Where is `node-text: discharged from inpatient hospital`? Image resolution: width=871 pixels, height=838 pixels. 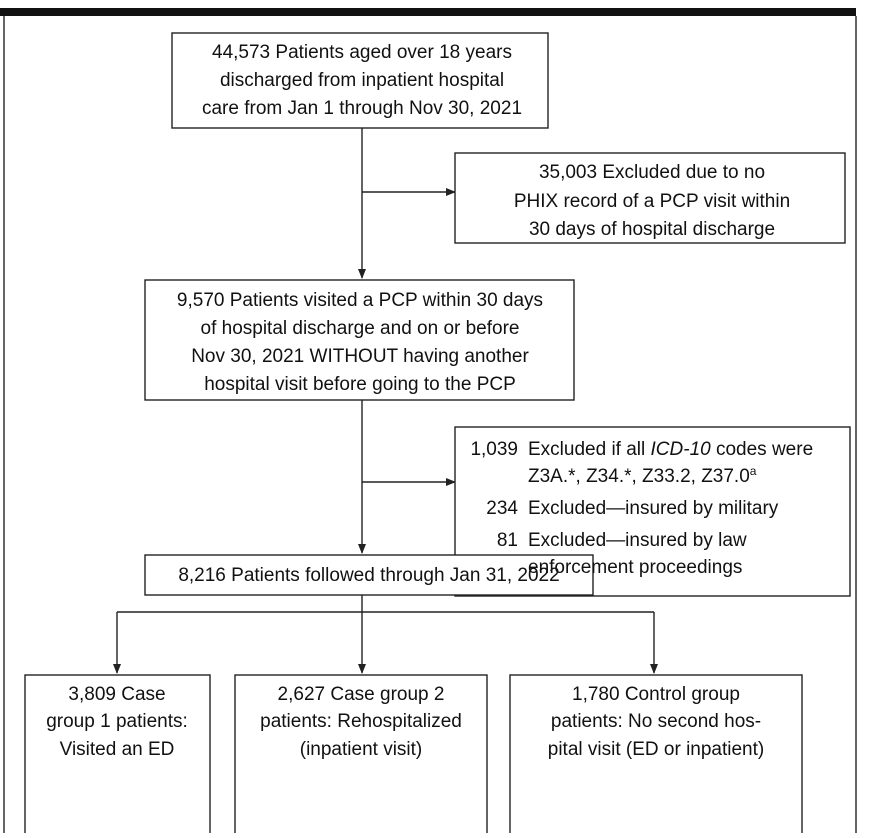
node-text: discharged from inpatient hospital is located at coordinates (362, 80).